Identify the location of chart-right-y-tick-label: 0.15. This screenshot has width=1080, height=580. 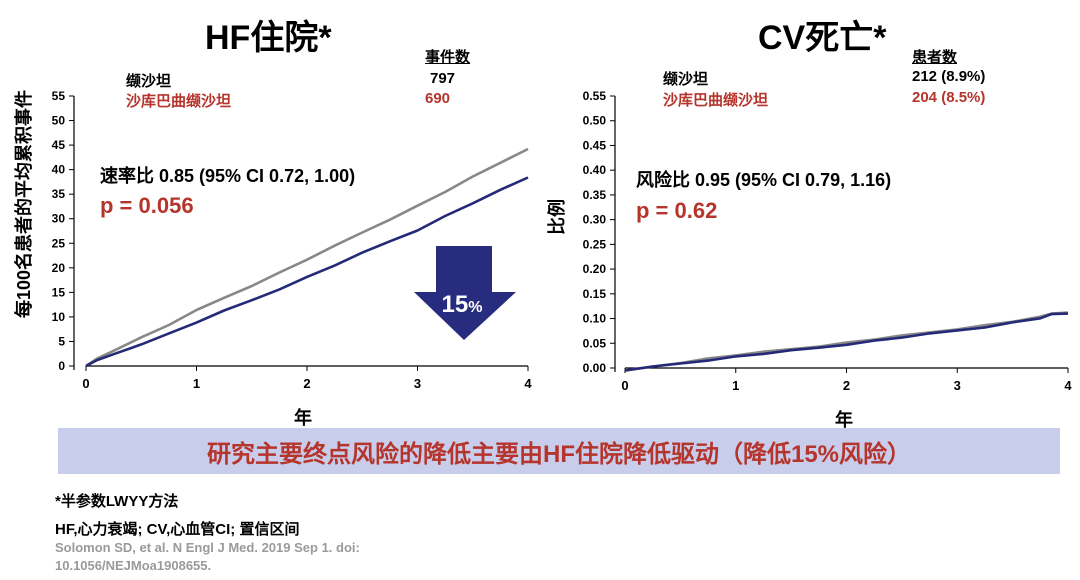
(595, 294).